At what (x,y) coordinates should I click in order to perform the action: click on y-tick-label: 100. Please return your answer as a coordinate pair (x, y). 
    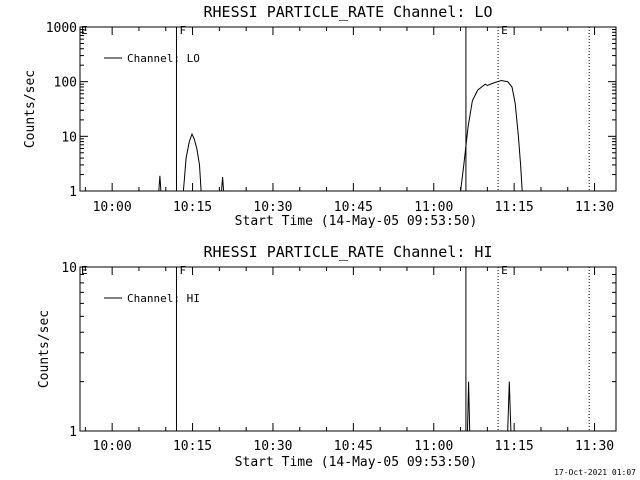
    Looking at the image, I should click on (65, 83).